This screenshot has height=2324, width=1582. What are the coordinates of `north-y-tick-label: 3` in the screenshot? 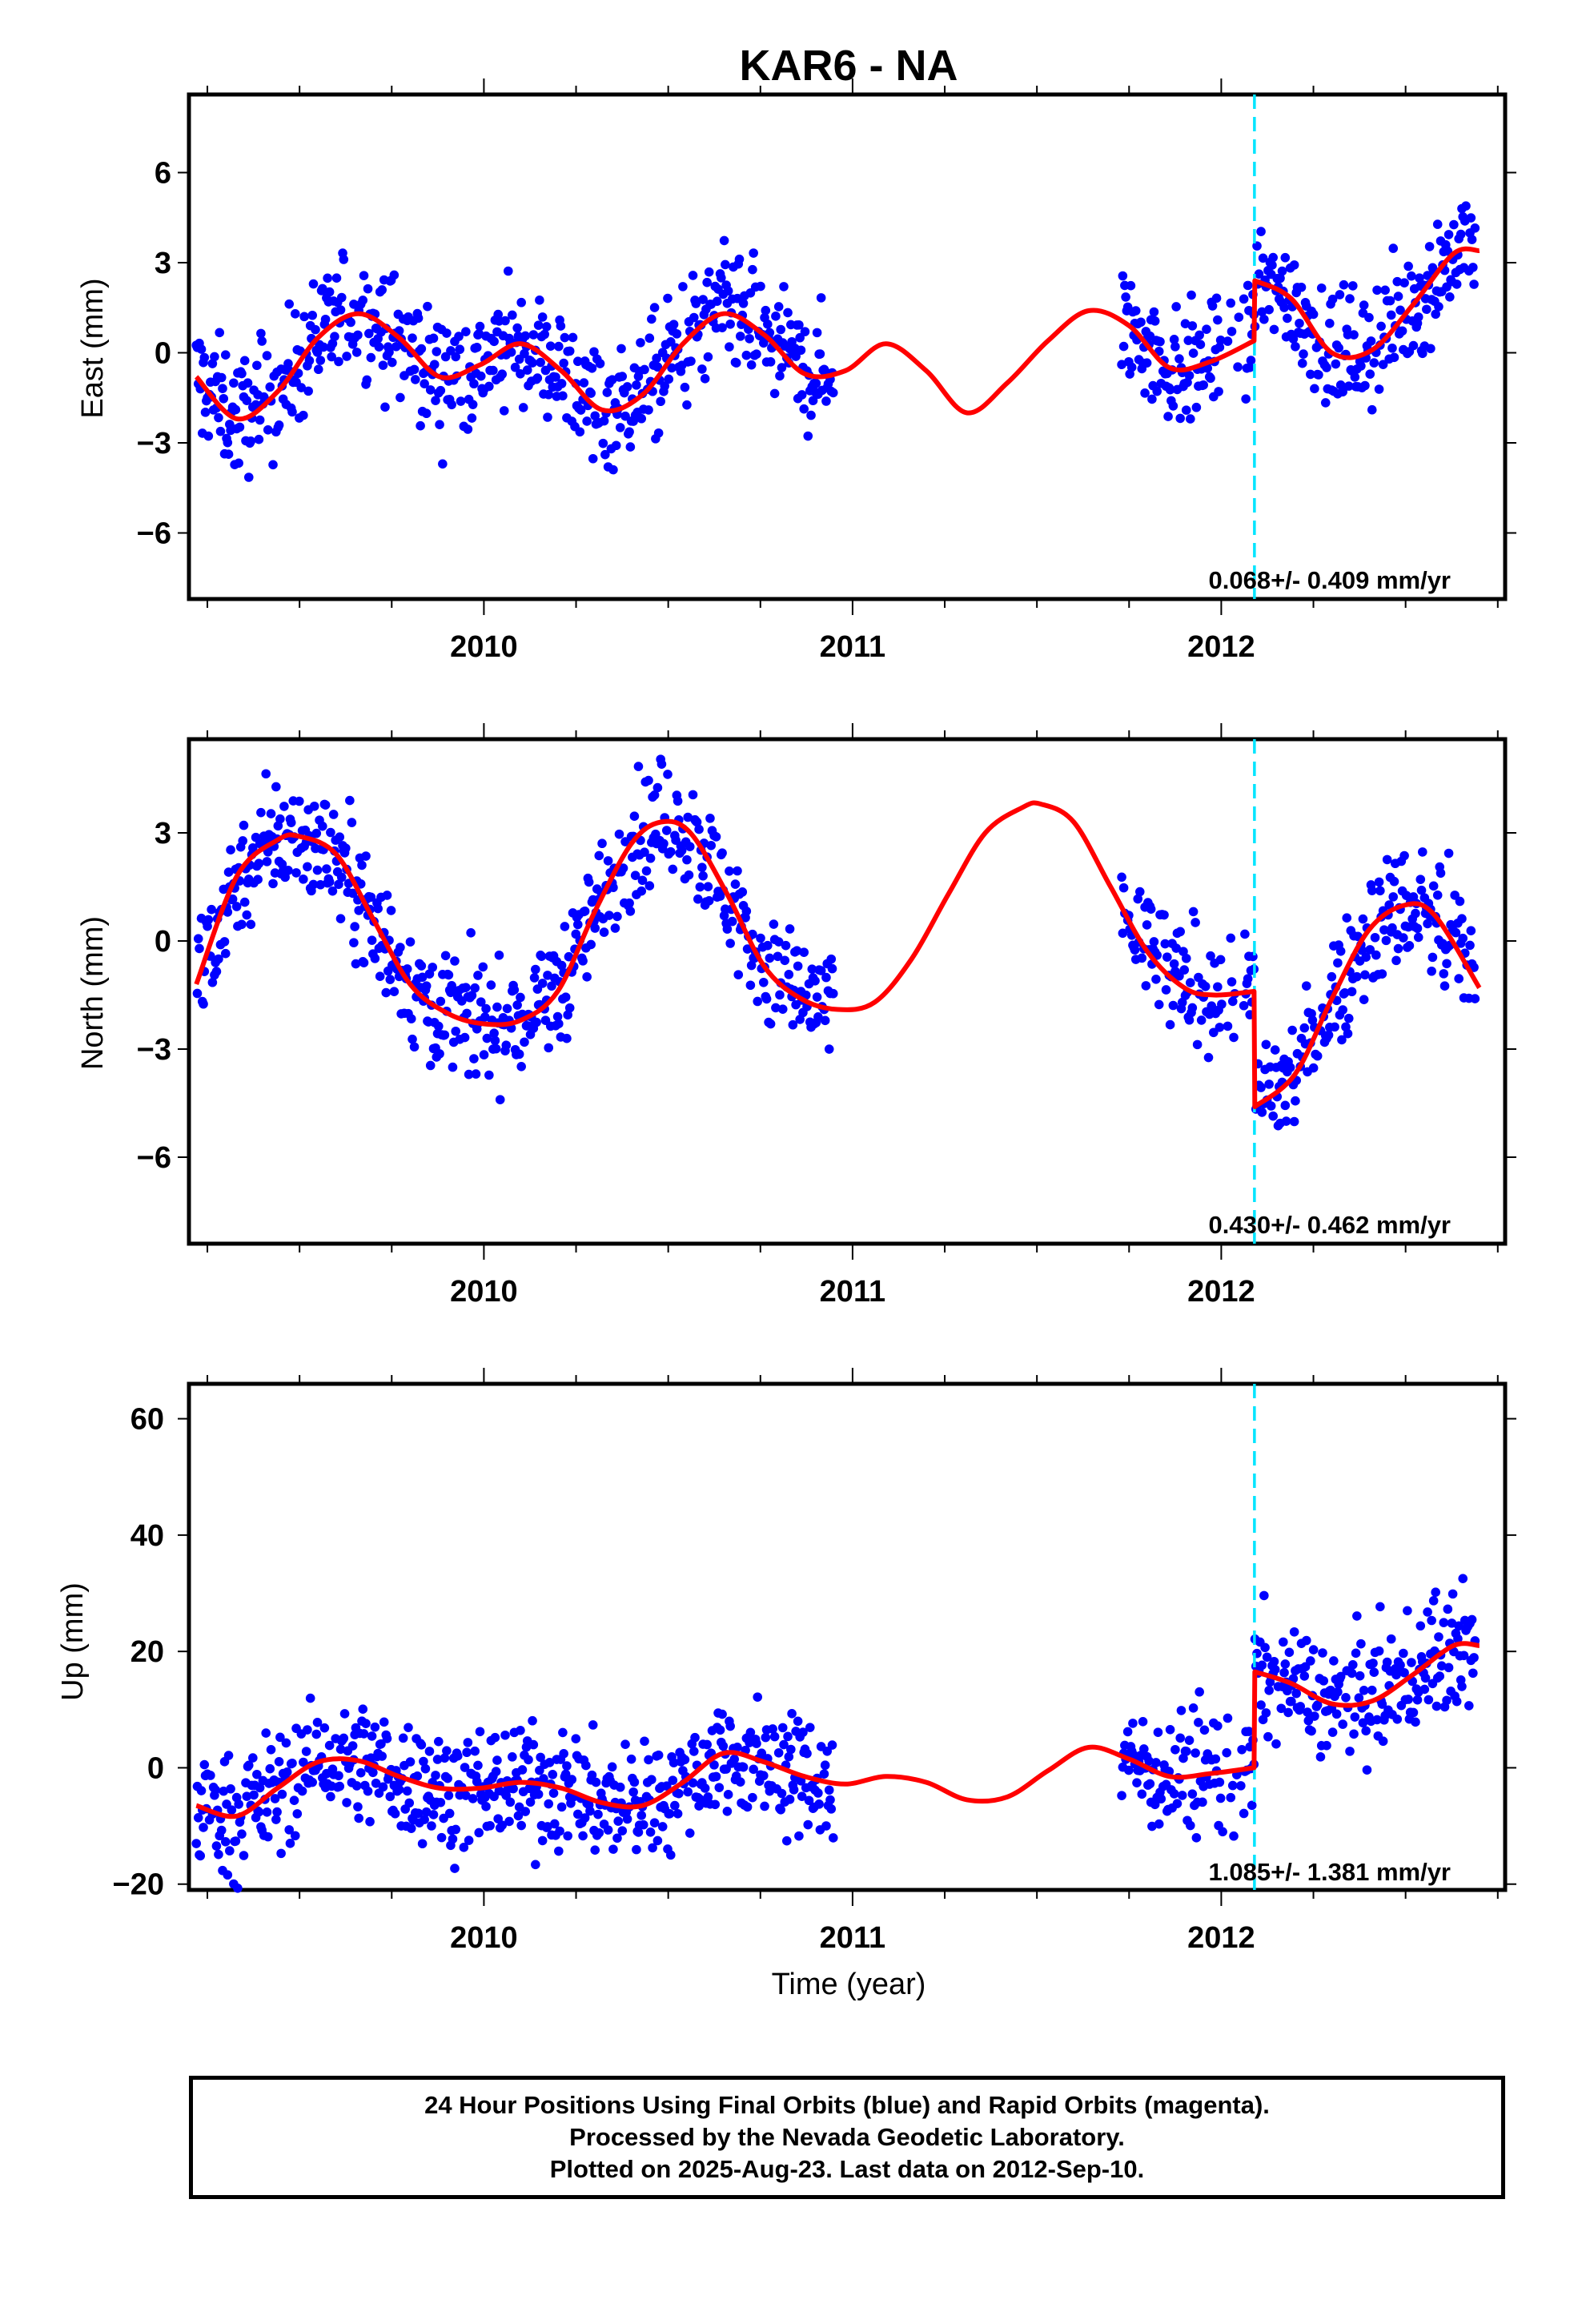 It's located at (163, 833).